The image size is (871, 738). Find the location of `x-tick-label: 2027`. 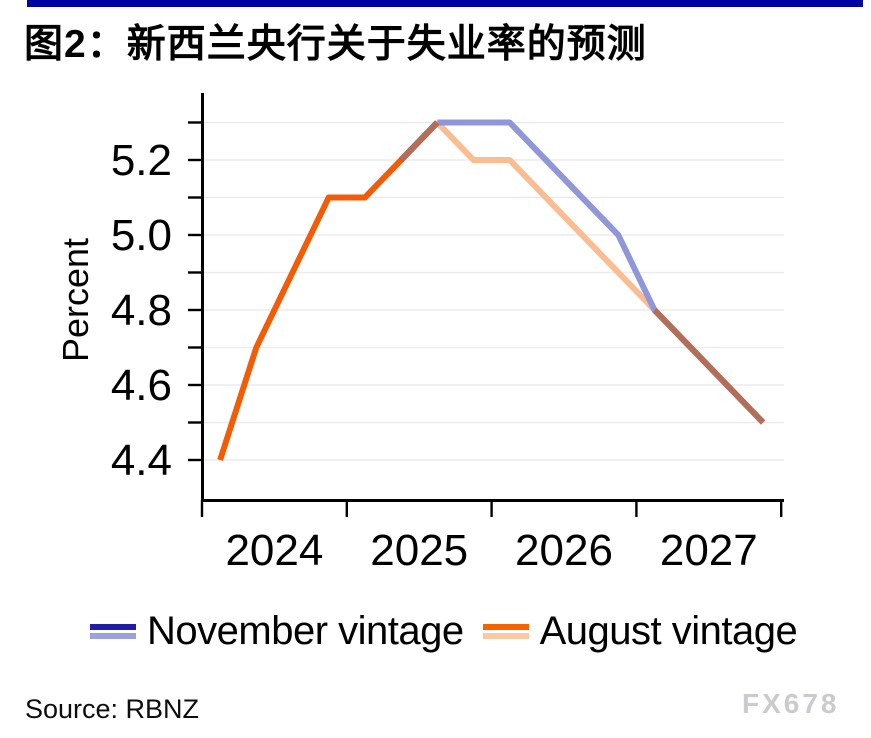

x-tick-label: 2027 is located at coordinates (709, 550).